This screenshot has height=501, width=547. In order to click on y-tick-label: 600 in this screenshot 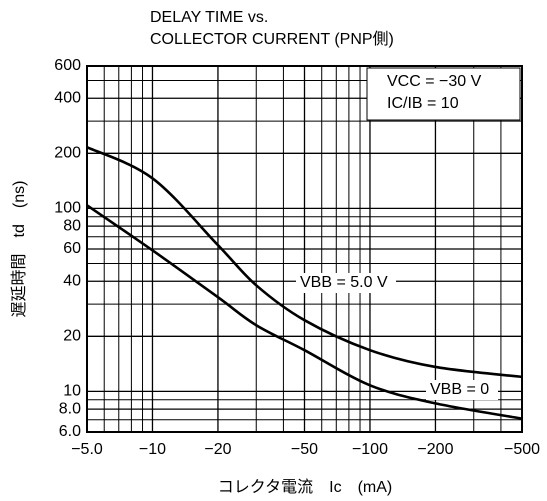, I will do `click(67, 65)`.